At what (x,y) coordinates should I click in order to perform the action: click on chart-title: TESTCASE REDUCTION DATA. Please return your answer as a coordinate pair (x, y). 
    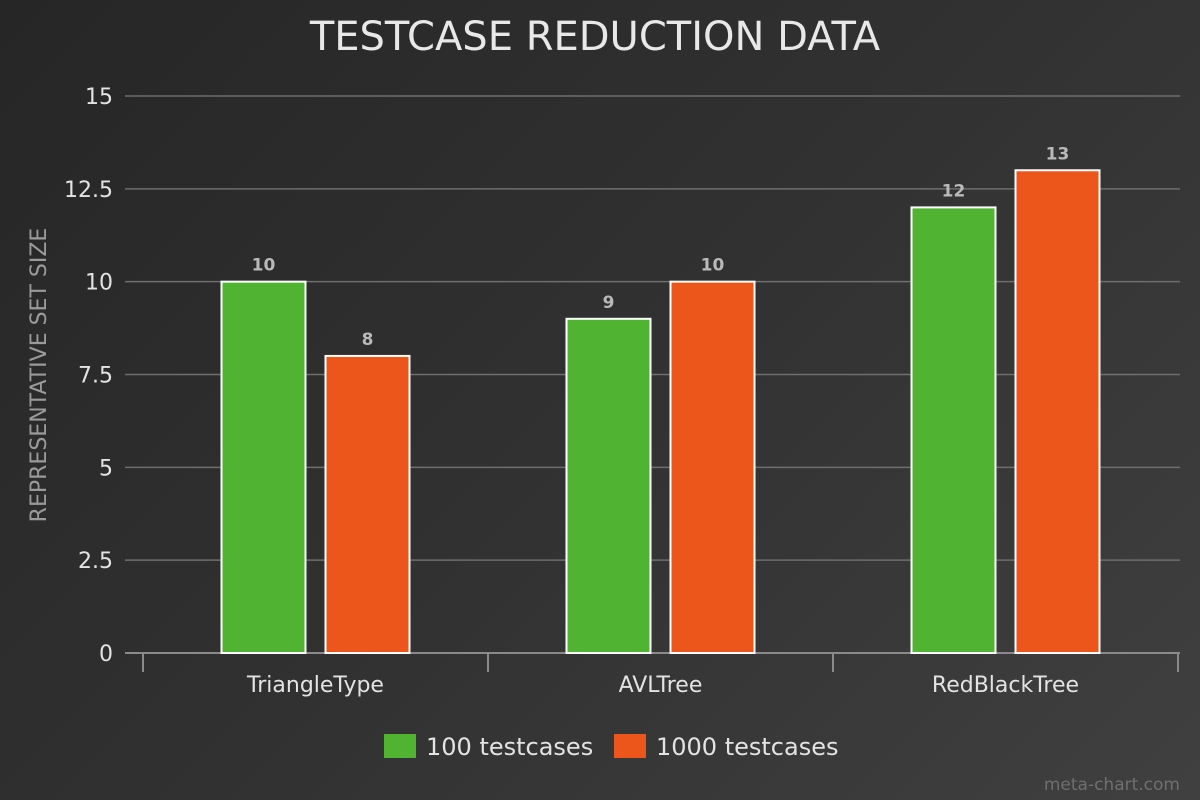
    Looking at the image, I should click on (595, 37).